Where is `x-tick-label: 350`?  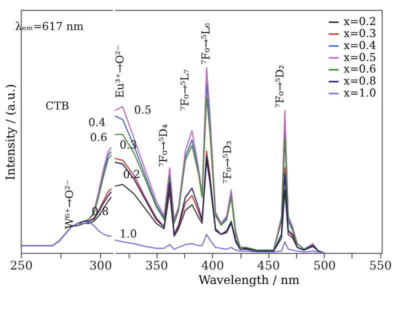
x-tick-label: 350 is located at coordinates (156, 265).